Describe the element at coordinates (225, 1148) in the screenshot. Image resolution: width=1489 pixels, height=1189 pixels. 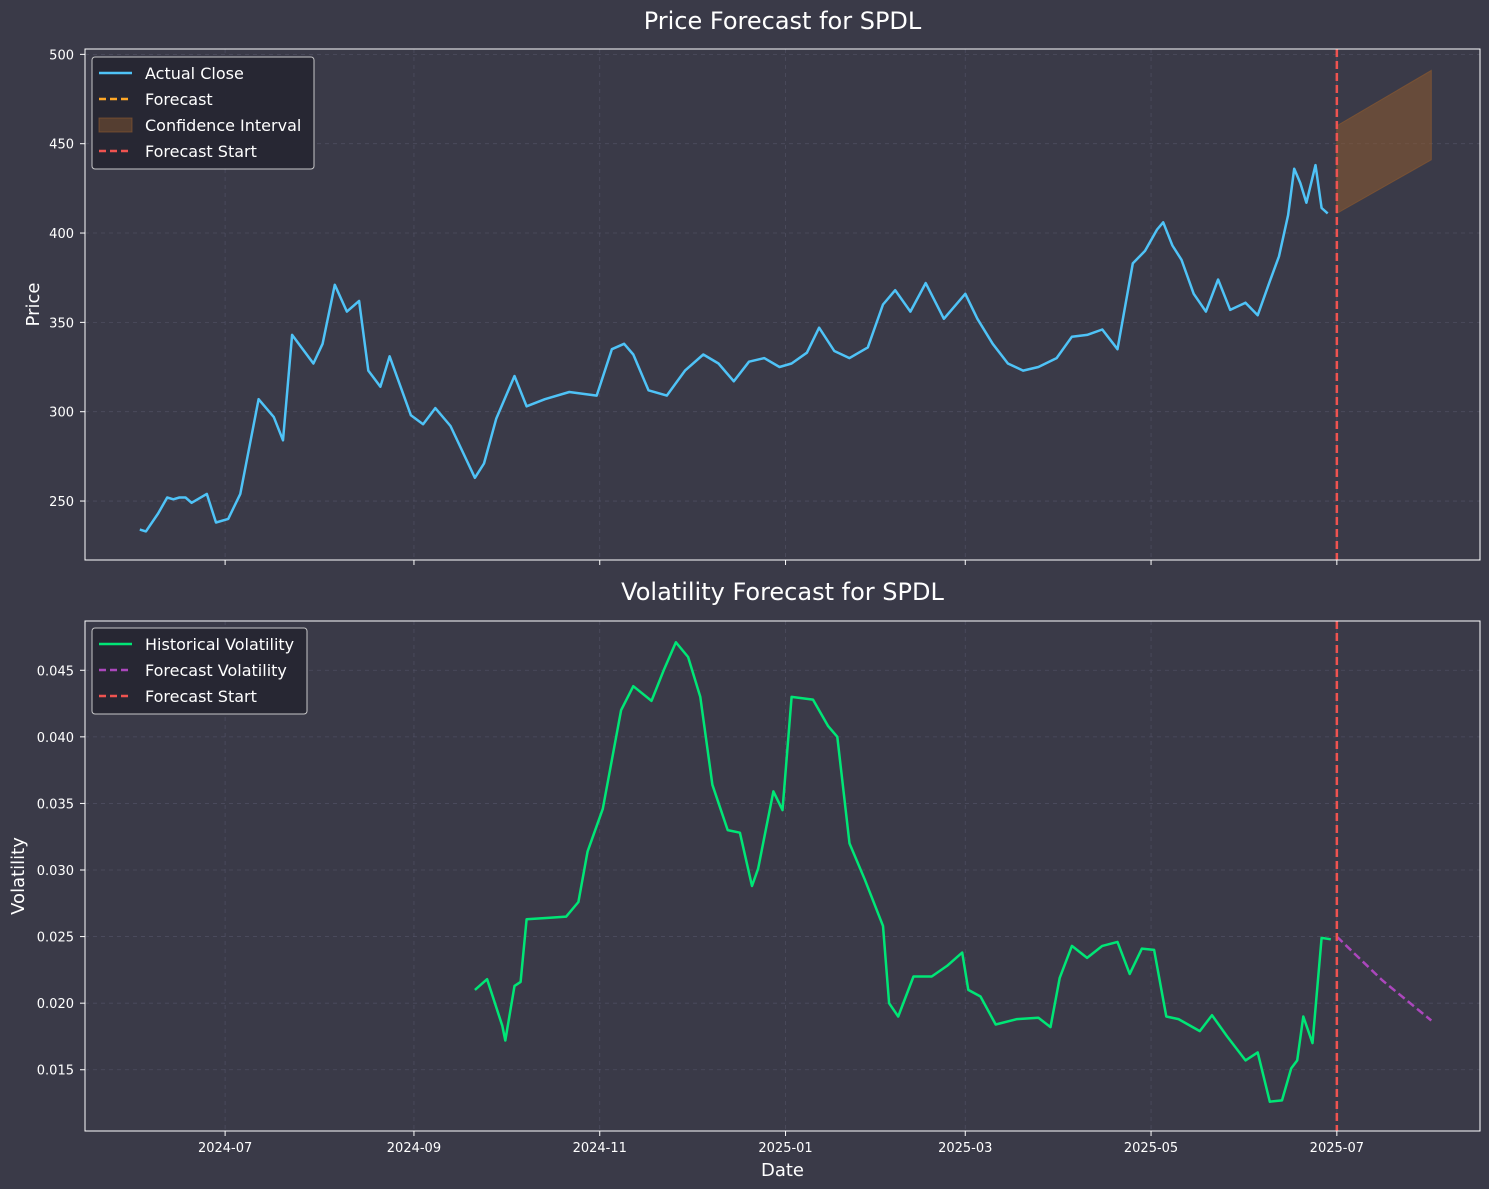
I see `x-tick-label: 2024-07` at that location.